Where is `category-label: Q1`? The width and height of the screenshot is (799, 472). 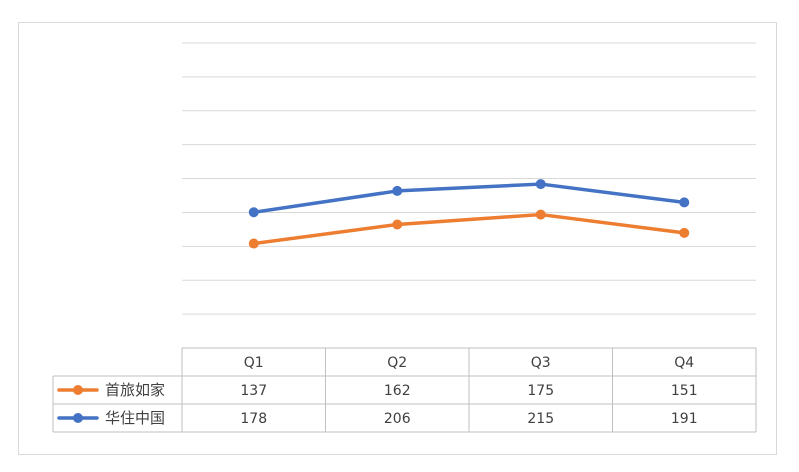
category-label: Q1 is located at coordinates (254, 363).